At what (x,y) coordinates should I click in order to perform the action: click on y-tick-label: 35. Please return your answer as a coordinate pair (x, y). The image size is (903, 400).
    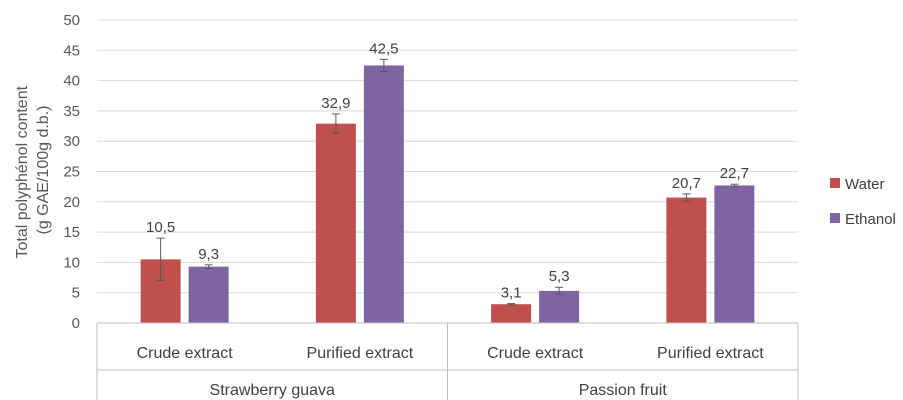
    Looking at the image, I should click on (71, 111).